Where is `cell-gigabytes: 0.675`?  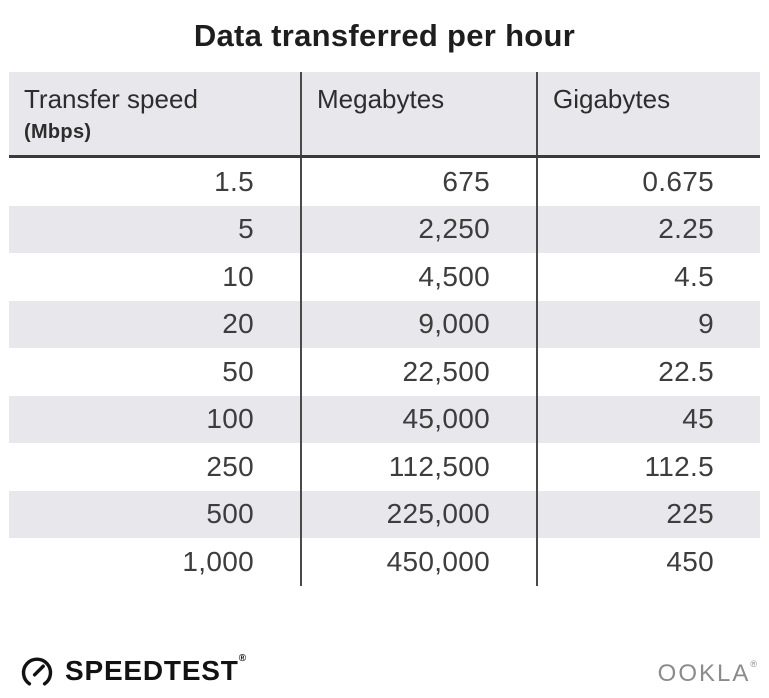 cell-gigabytes: 0.675 is located at coordinates (678, 181).